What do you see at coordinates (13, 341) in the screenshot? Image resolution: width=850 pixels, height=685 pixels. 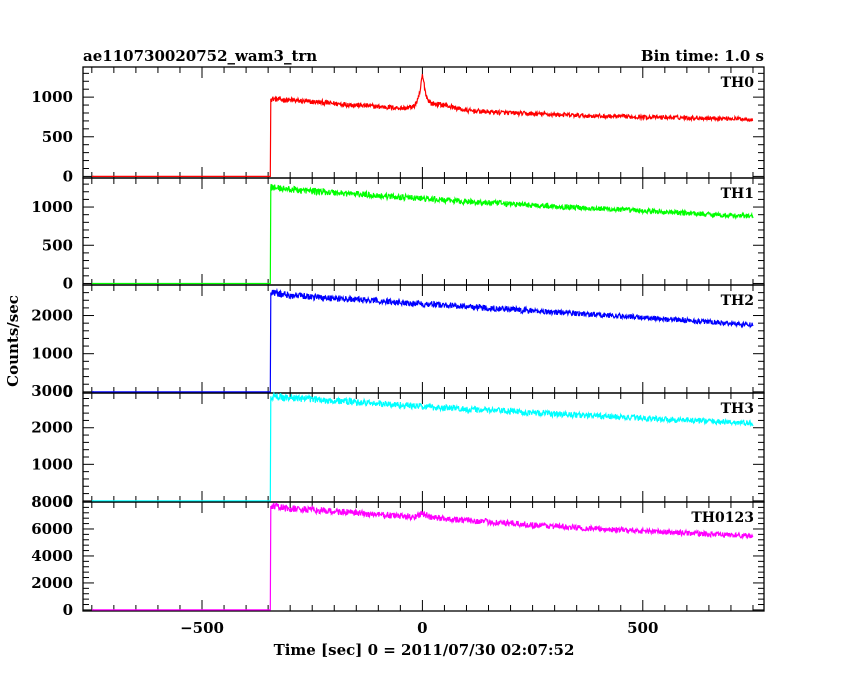 I see `y-axis-title: Counts/sec` at bounding box center [13, 341].